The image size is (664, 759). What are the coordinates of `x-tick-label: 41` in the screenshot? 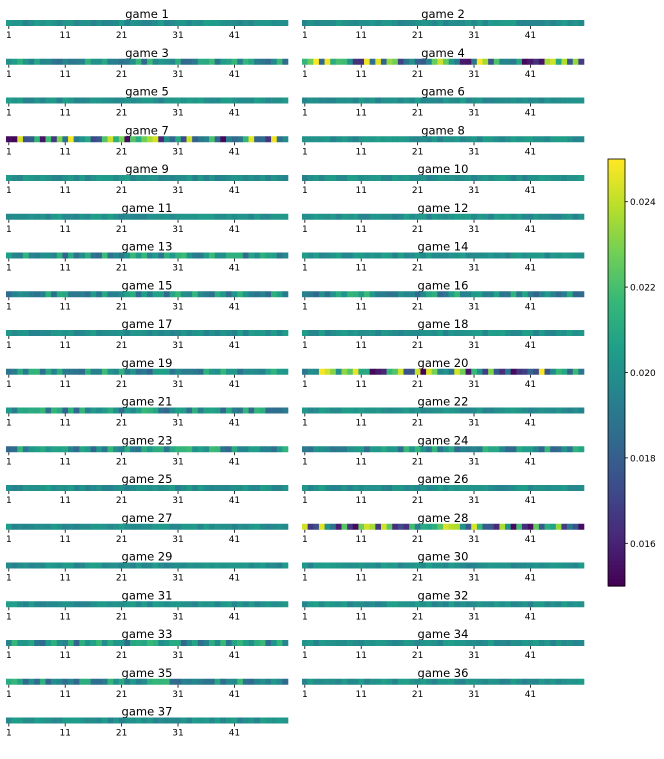 It's located at (234, 75).